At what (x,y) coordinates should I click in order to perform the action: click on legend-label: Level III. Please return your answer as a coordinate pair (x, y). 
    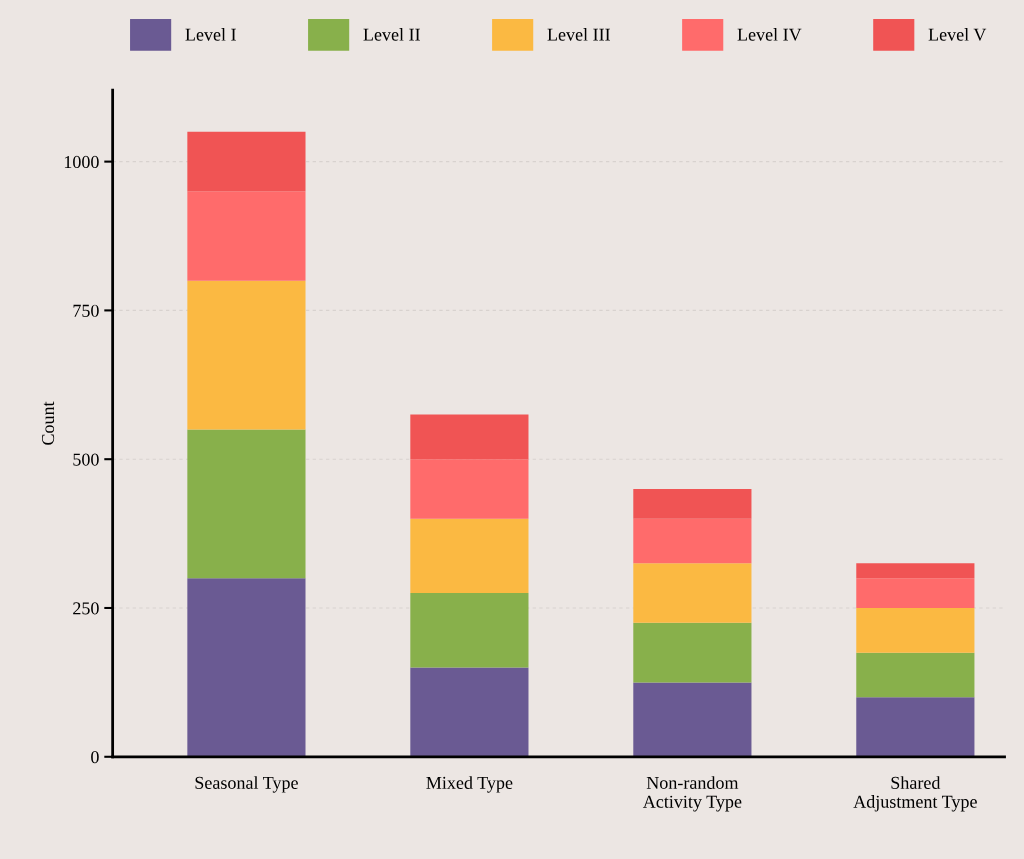
    Looking at the image, I should click on (578, 34).